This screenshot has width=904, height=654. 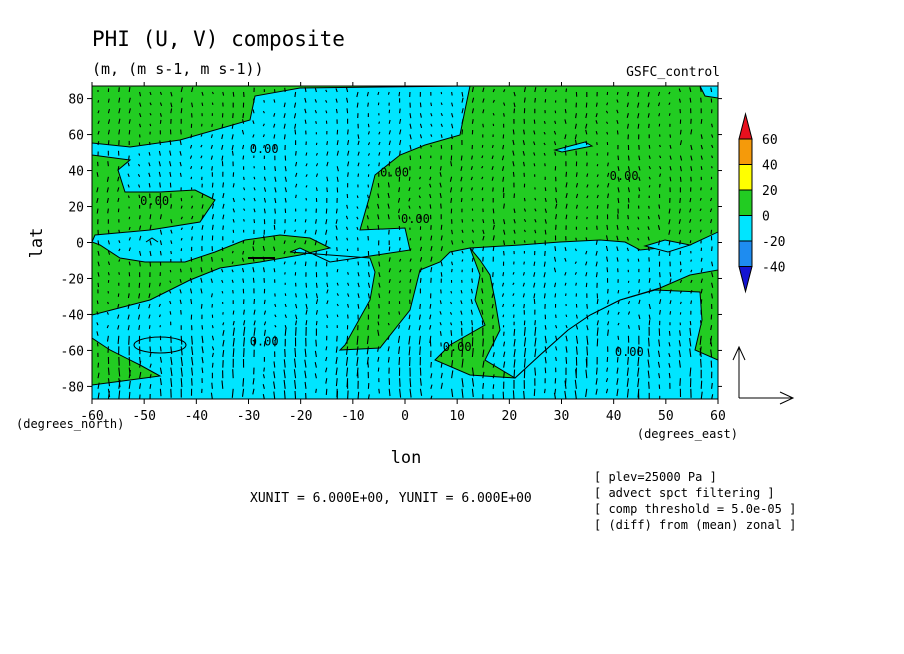 What do you see at coordinates (76, 208) in the screenshot?
I see `y-tick-label: 20` at bounding box center [76, 208].